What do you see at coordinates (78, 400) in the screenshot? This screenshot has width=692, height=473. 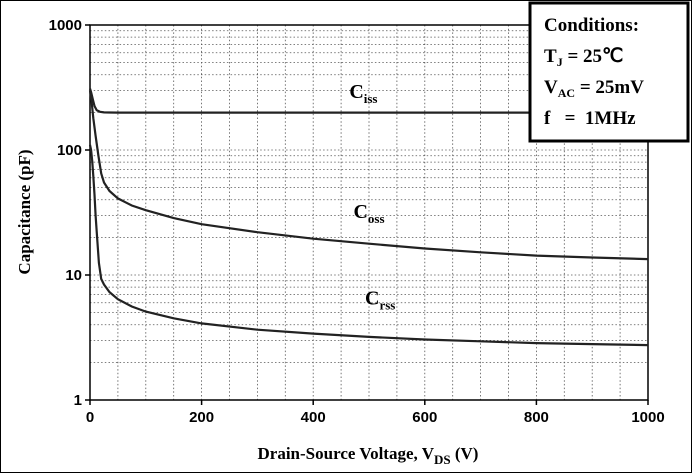 I see `y-tick-label: 1` at bounding box center [78, 400].